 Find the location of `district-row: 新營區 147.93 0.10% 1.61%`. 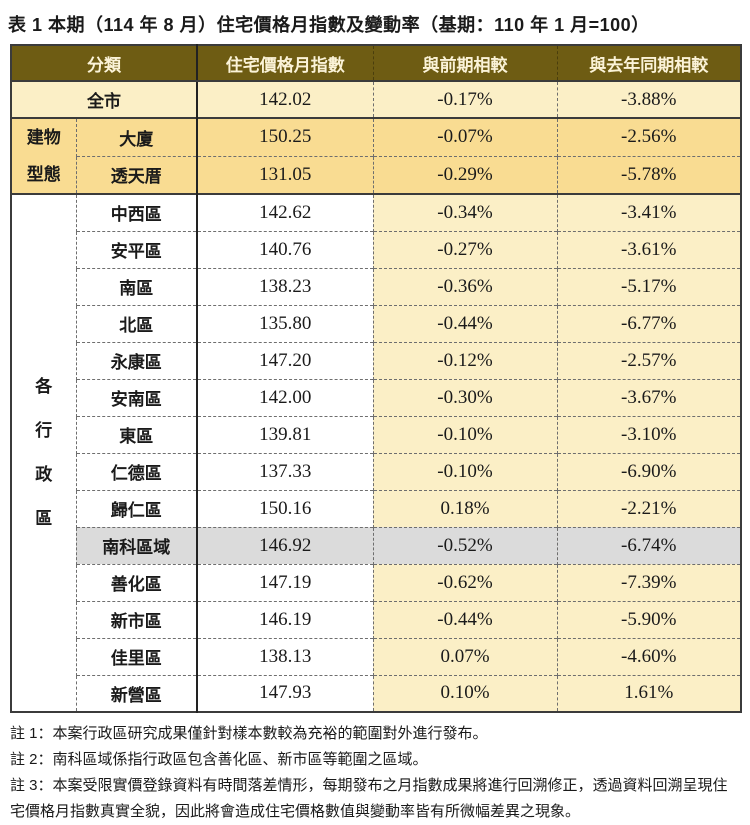

district-row: 新營區 147.93 0.10% 1.61% is located at coordinates (376, 693).